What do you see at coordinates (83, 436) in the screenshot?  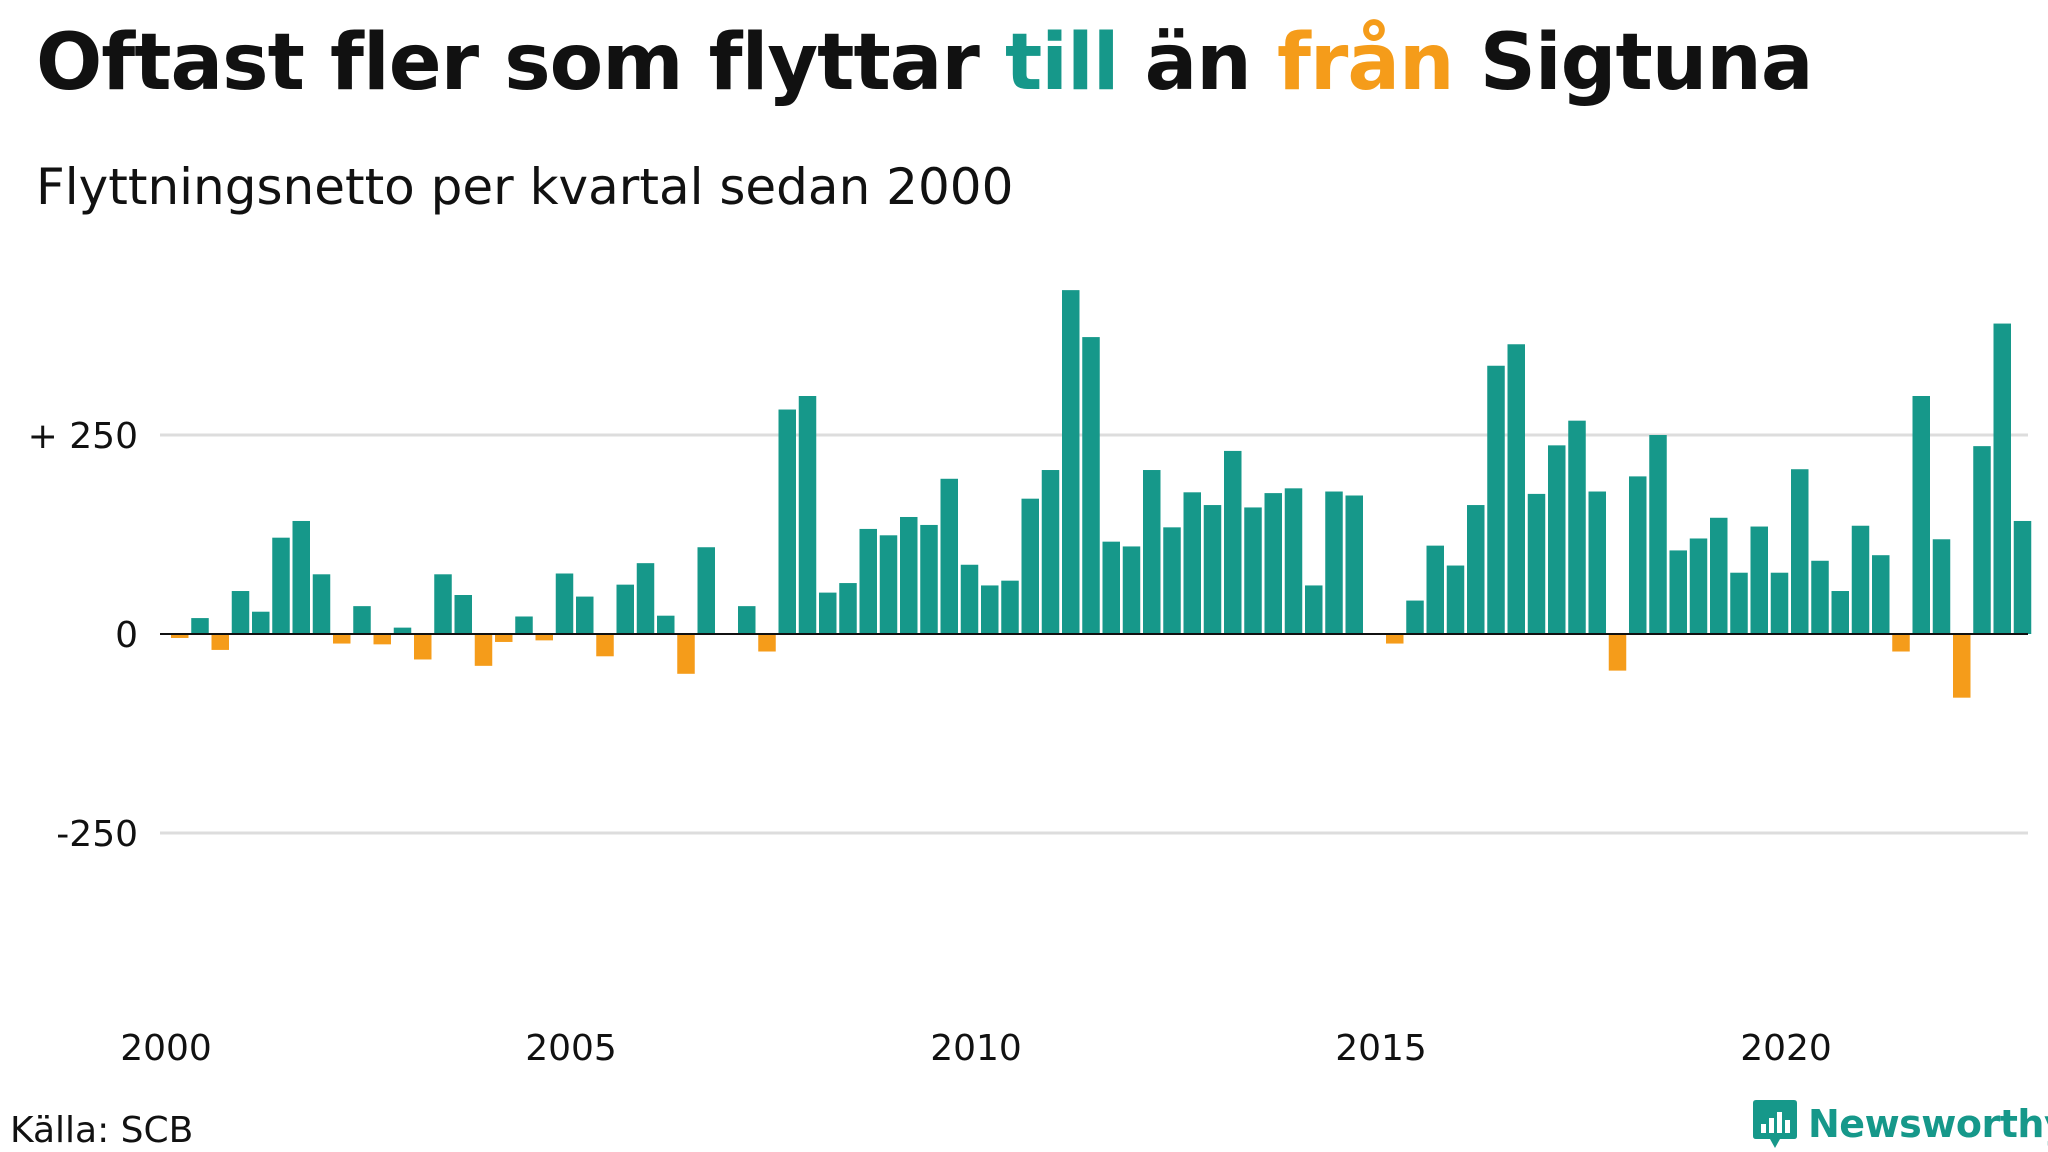 I see `y-tick-label: + 250` at bounding box center [83, 436].